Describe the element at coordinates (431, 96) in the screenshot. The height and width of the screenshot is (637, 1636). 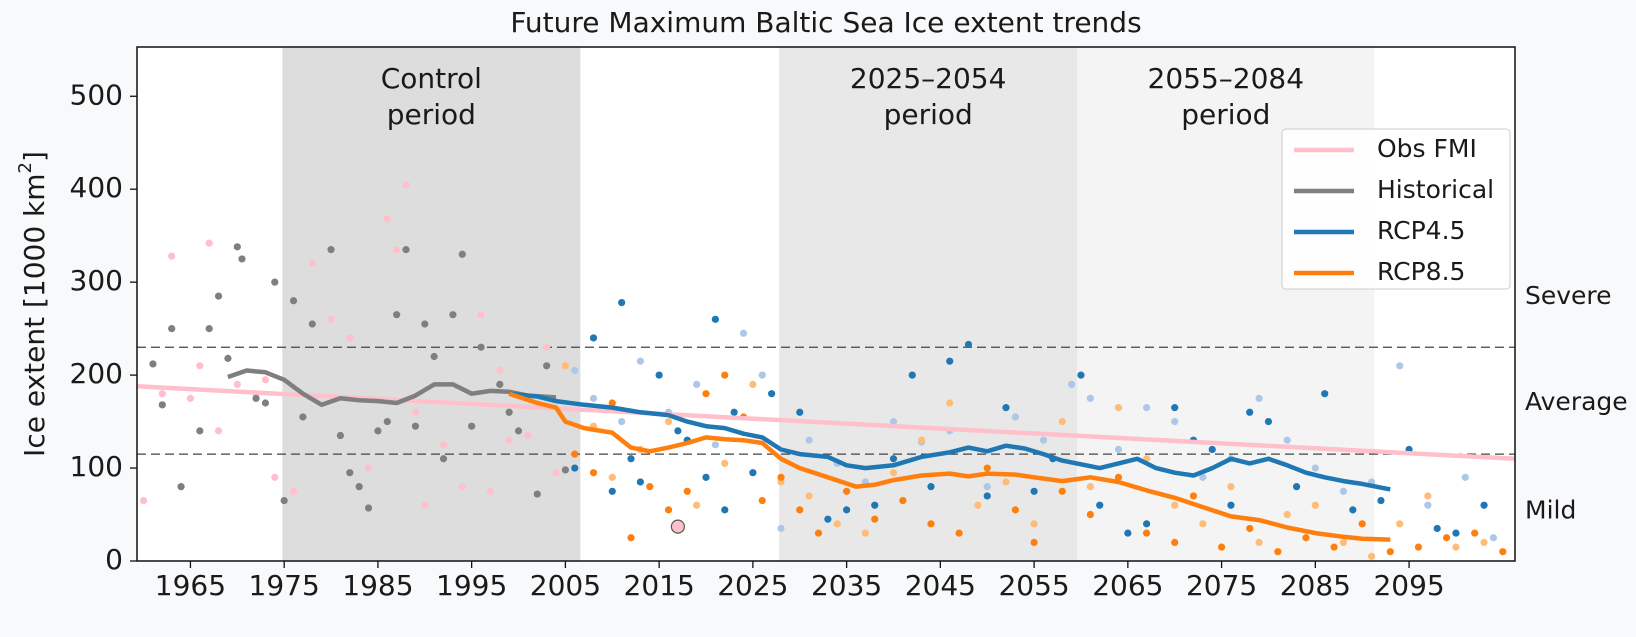
I see `period-label: Control period` at that location.